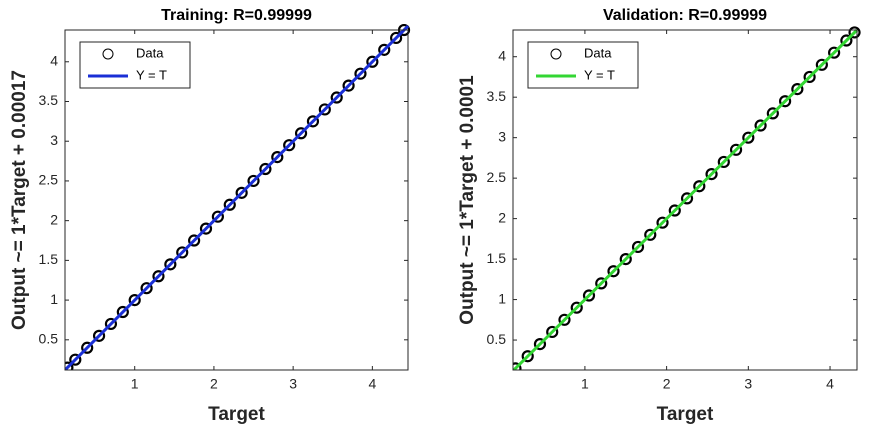 This screenshot has height=434, width=879. What do you see at coordinates (236, 15) in the screenshot?
I see `chart-title: Training: R=0.99999` at bounding box center [236, 15].